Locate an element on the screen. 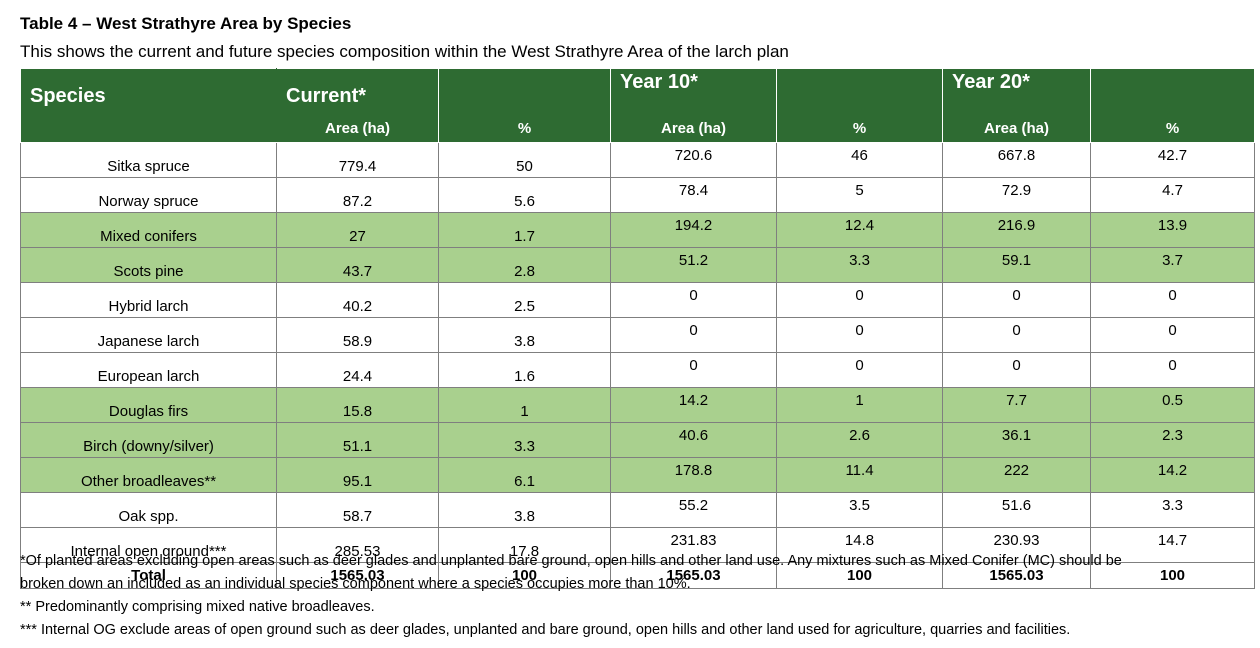 The width and height of the screenshot is (1260, 648). year20-area-cell: 216.9 is located at coordinates (1016, 230).